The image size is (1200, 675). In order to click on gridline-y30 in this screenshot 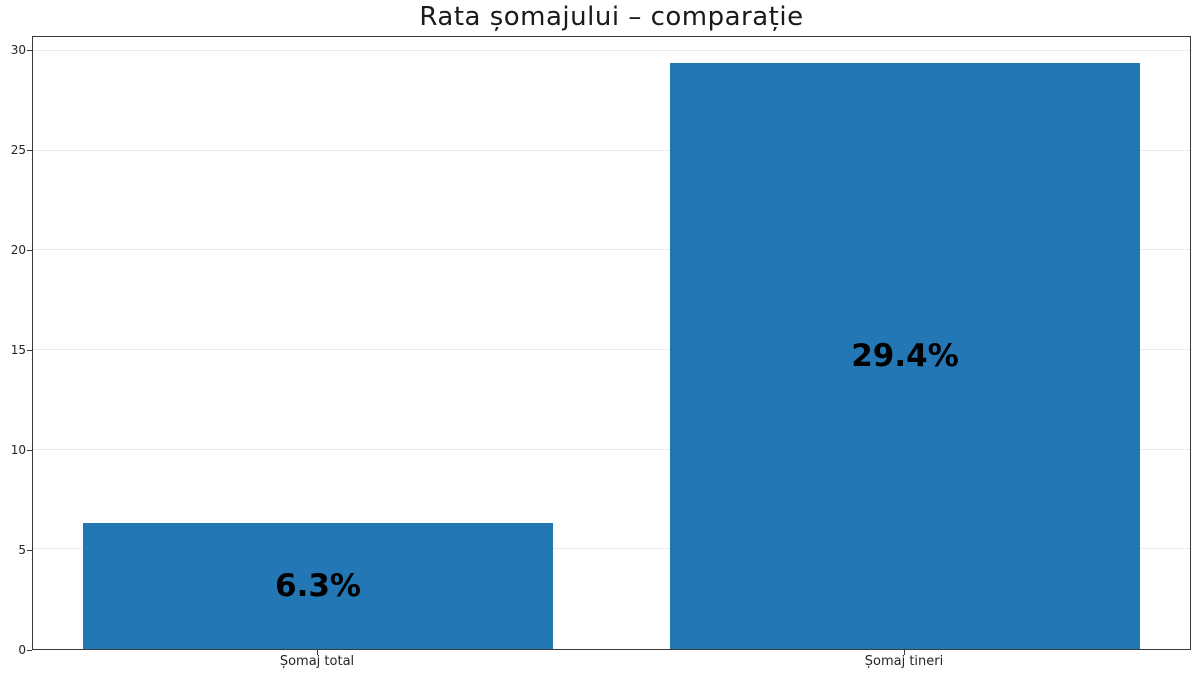, I will do `click(611, 50)`.